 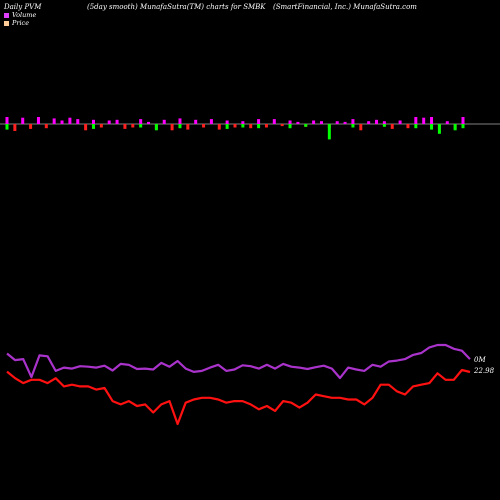 I want to click on legend-volume-swatch, so click(x=6, y=15).